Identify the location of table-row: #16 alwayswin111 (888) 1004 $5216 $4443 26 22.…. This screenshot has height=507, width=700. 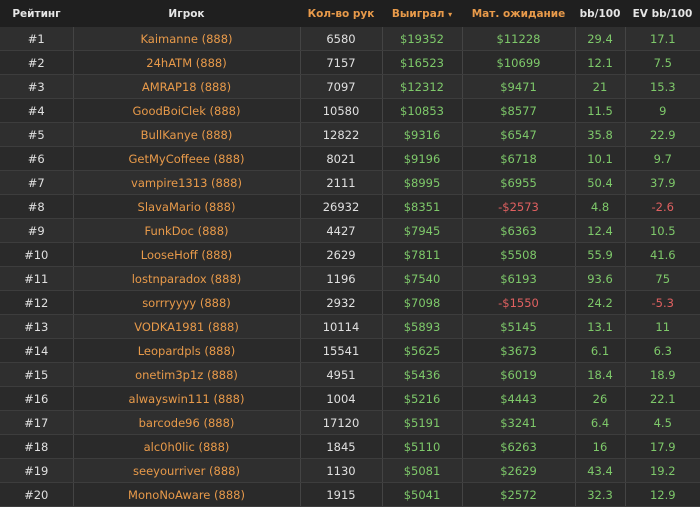
(350, 398).